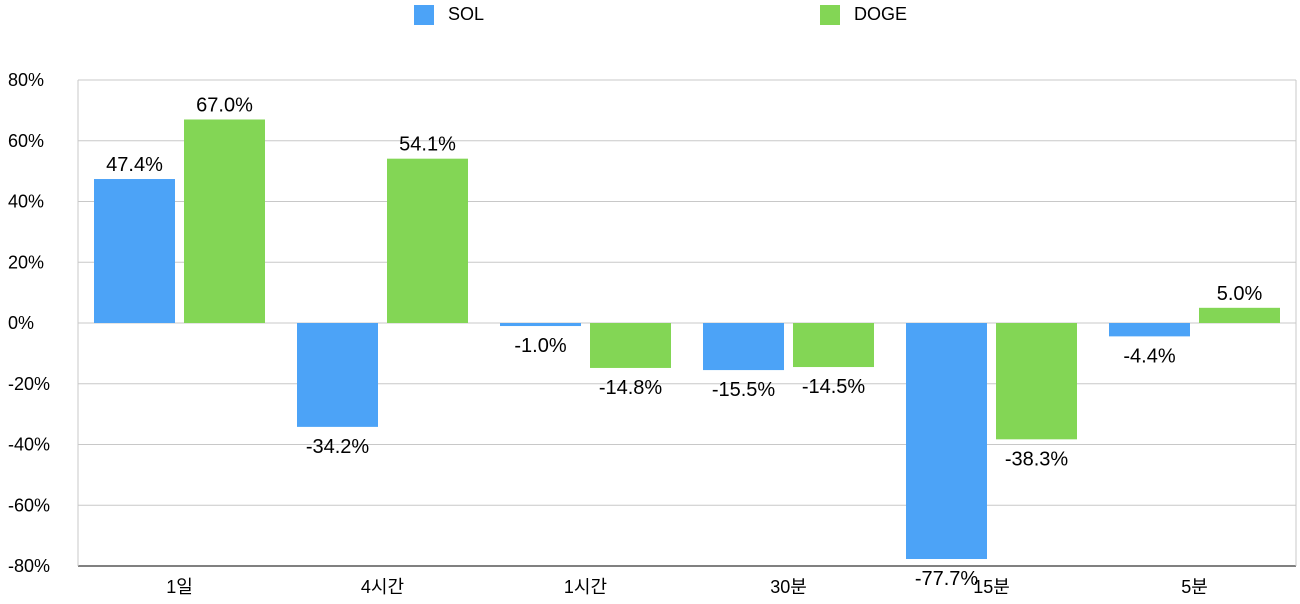 The width and height of the screenshot is (1300, 604). What do you see at coordinates (631, 388) in the screenshot?
I see `data-label: -14.8%` at bounding box center [631, 388].